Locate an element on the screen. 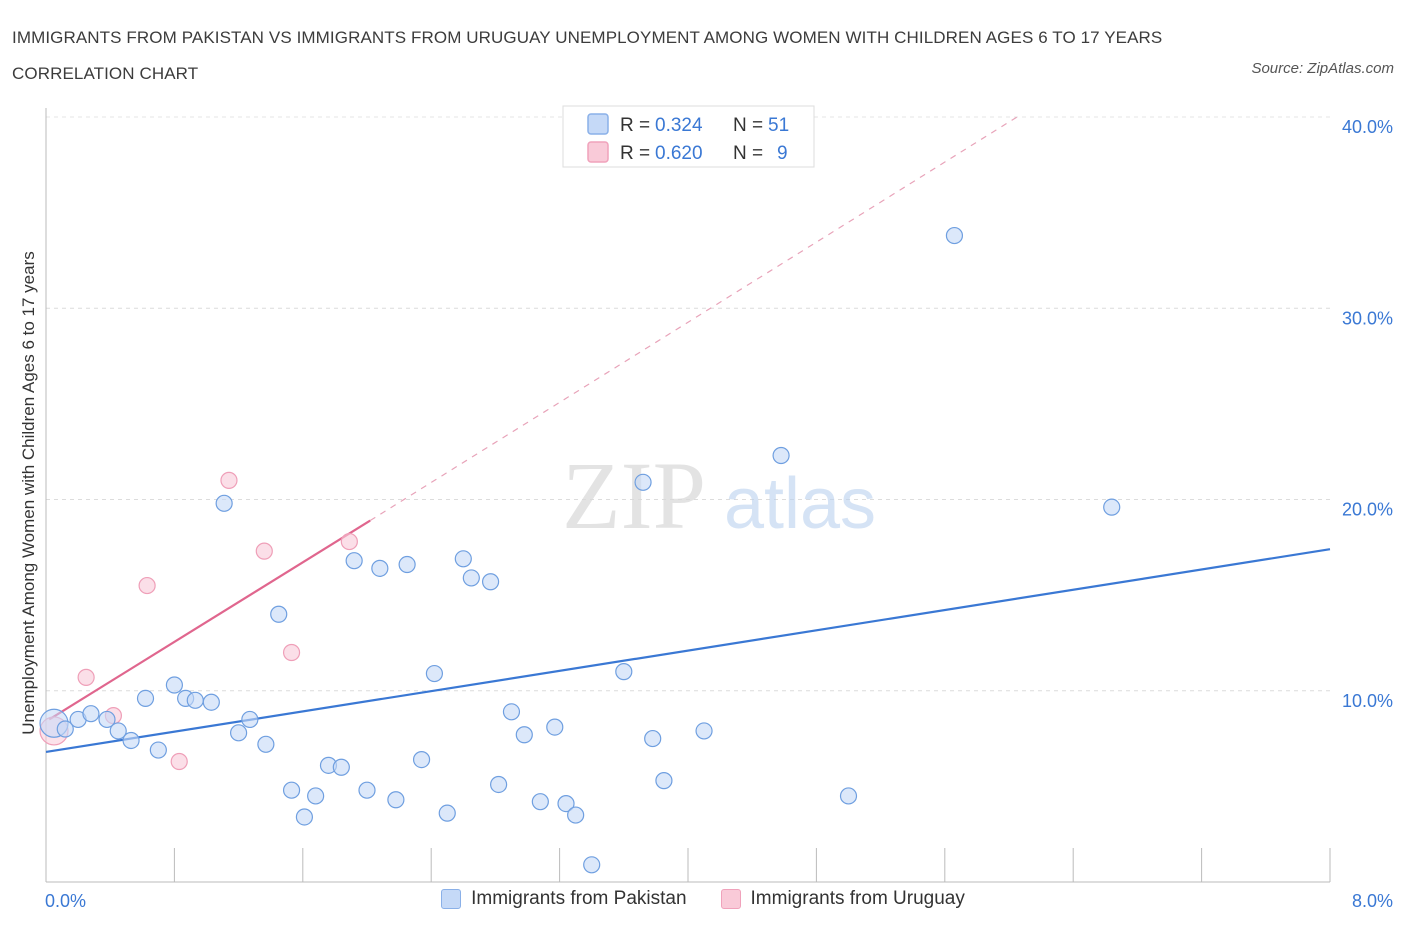 This screenshot has width=1406, height=930. legend-top: R = 0.324 N = 51 R = 0.620 N = 9 is located at coordinates (688, 136).